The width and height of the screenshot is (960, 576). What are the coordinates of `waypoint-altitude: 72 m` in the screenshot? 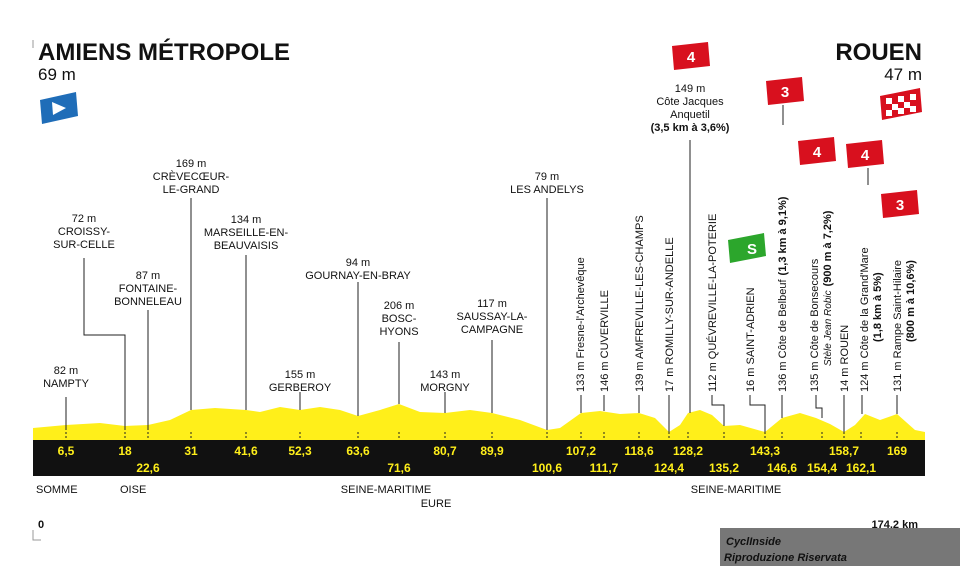 It's located at (84, 219).